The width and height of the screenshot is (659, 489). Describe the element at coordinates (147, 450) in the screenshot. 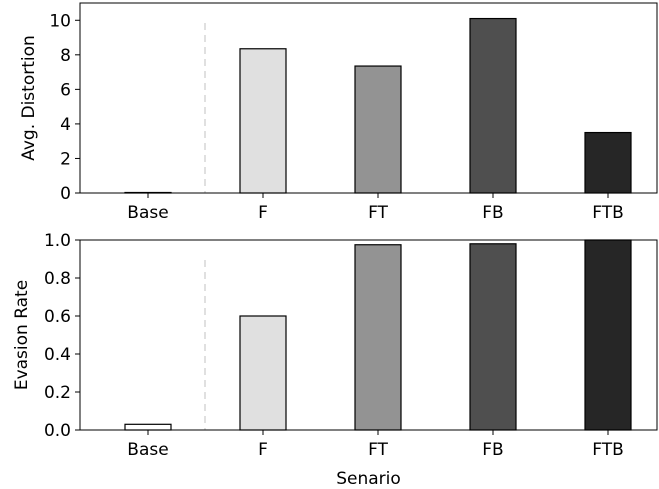

I see `evasion-x-tick-label: Base` at that location.